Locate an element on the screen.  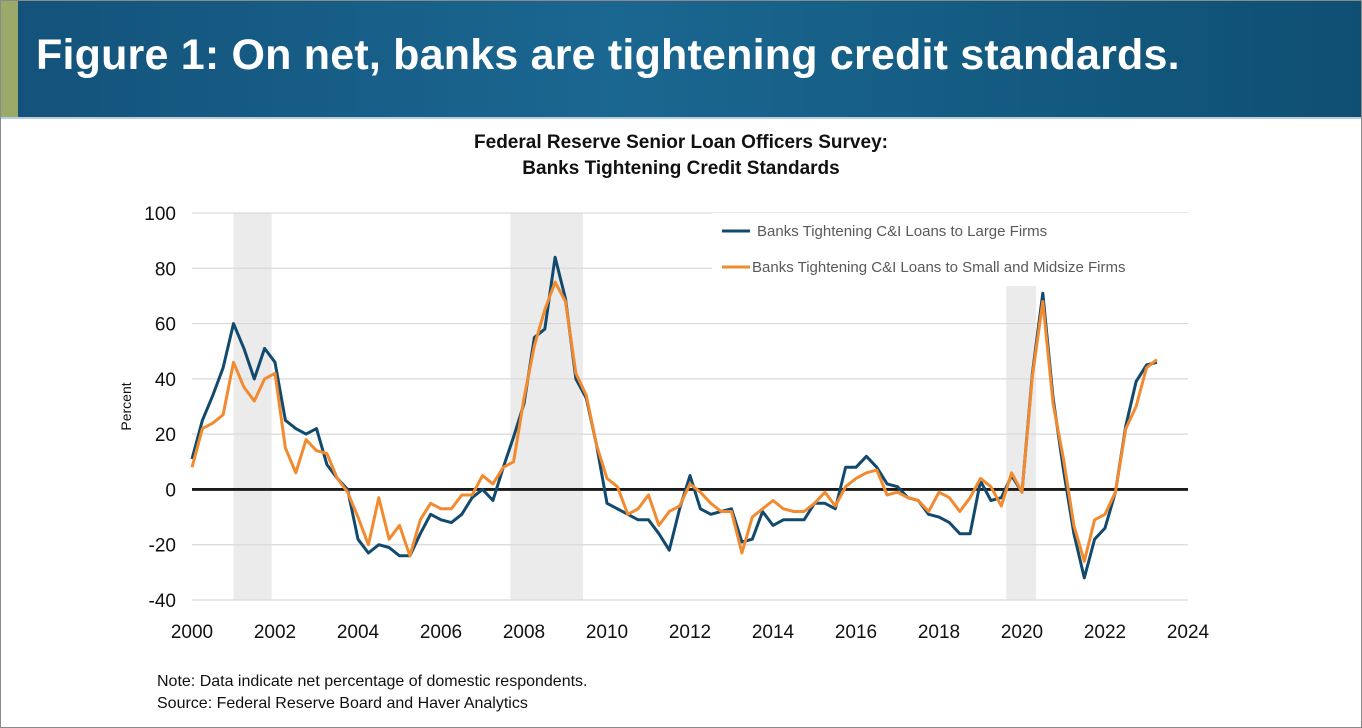
x-tick-label: 2020 is located at coordinates (1022, 632).